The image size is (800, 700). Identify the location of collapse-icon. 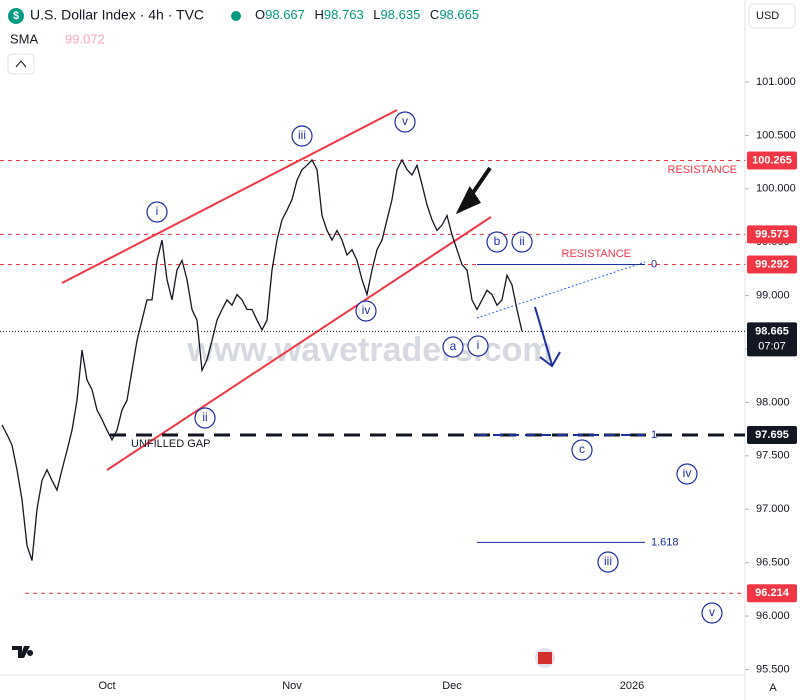
(21, 64).